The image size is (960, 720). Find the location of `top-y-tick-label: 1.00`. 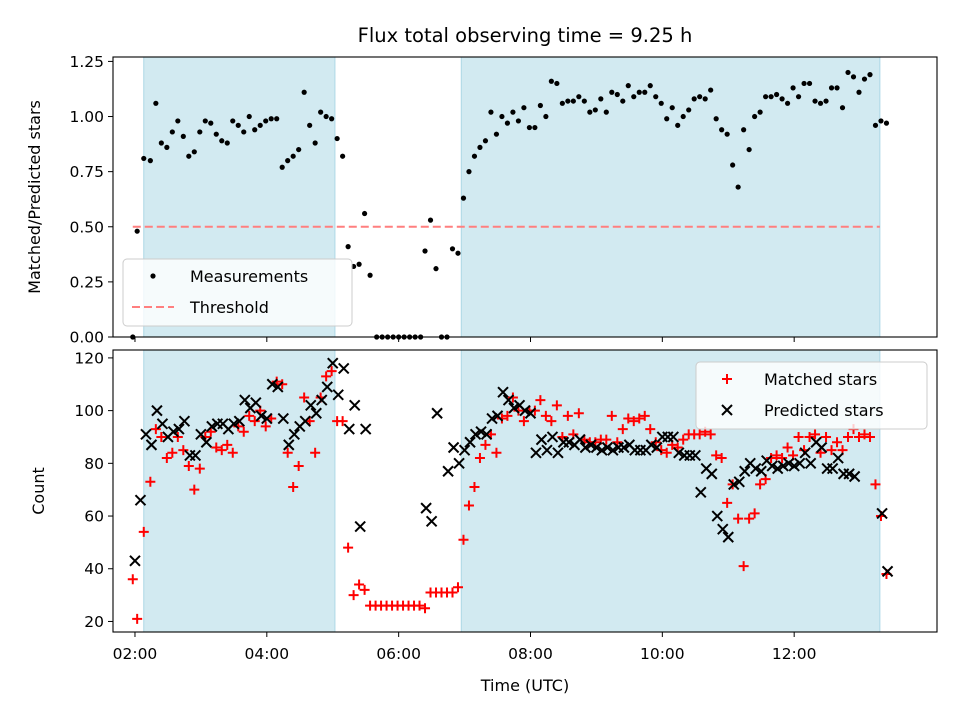

top-y-tick-label: 1.00 is located at coordinates (86, 117).